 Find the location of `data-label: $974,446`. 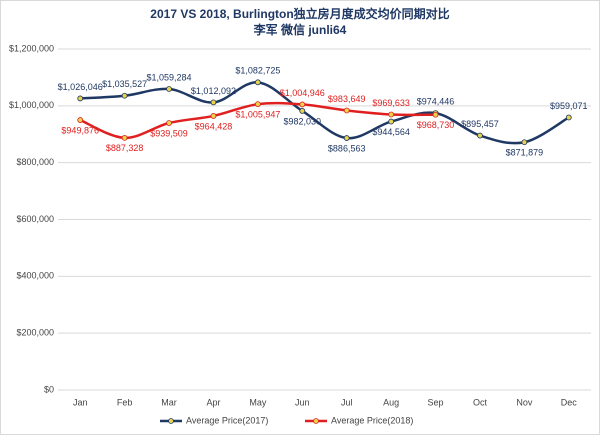

data-label: $974,446 is located at coordinates (436, 101).